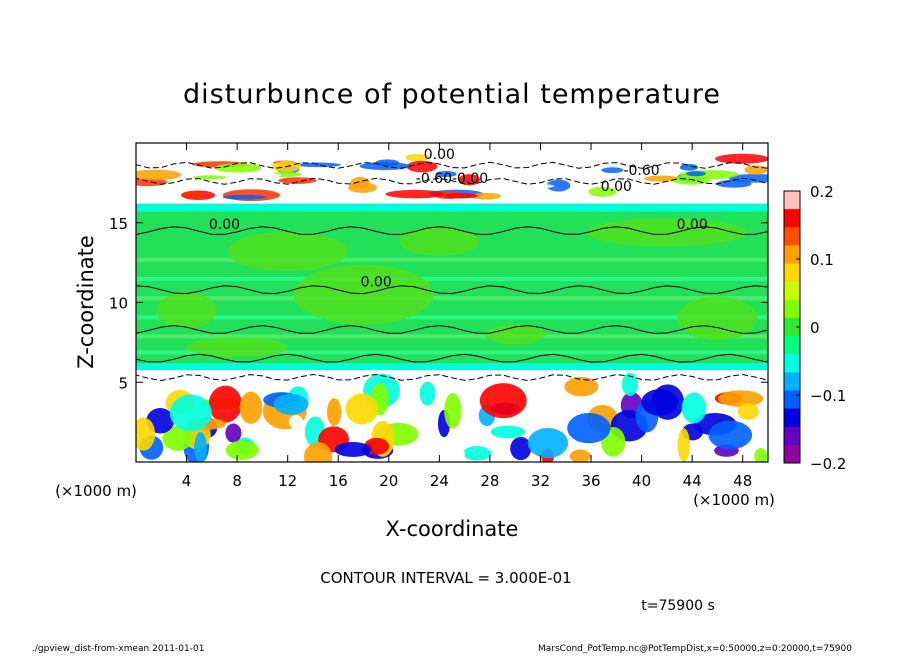 The image size is (904, 658). Describe the element at coordinates (828, 464) in the screenshot. I see `colorbar-tick-label: −0.2` at that location.